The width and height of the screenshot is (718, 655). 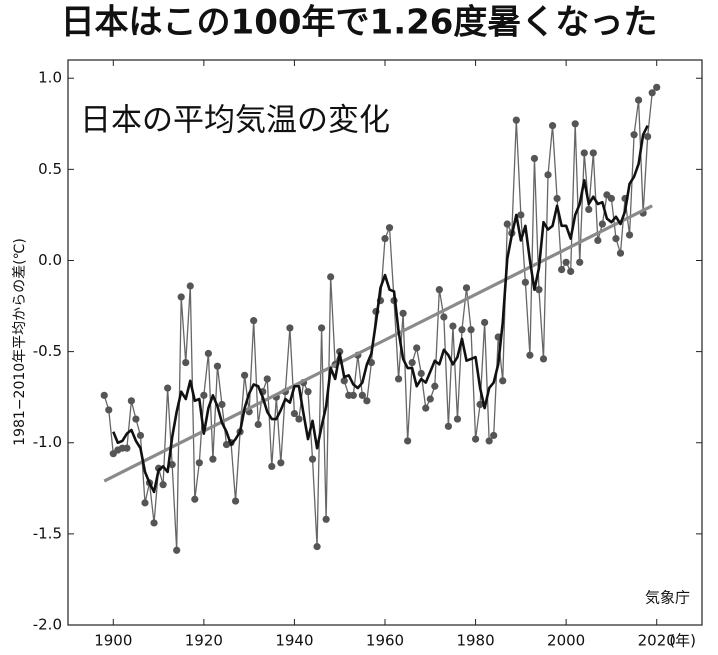 I want to click on y-tick-label: 1.0, so click(x=50, y=78).